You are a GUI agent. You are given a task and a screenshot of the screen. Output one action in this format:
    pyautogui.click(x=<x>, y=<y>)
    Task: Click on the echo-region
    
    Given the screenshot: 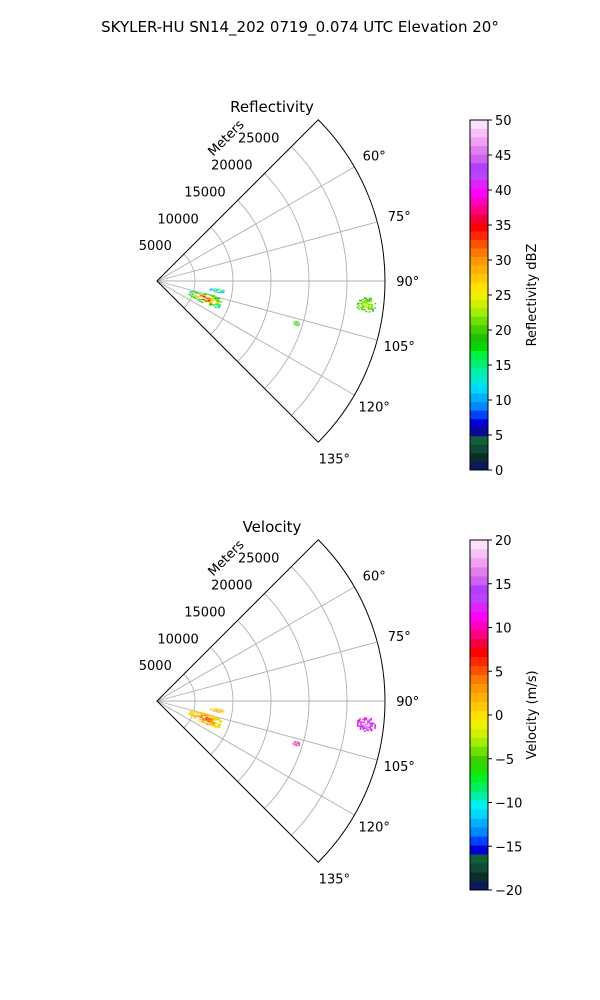 What is the action you would take?
    pyautogui.click(x=205, y=719)
    